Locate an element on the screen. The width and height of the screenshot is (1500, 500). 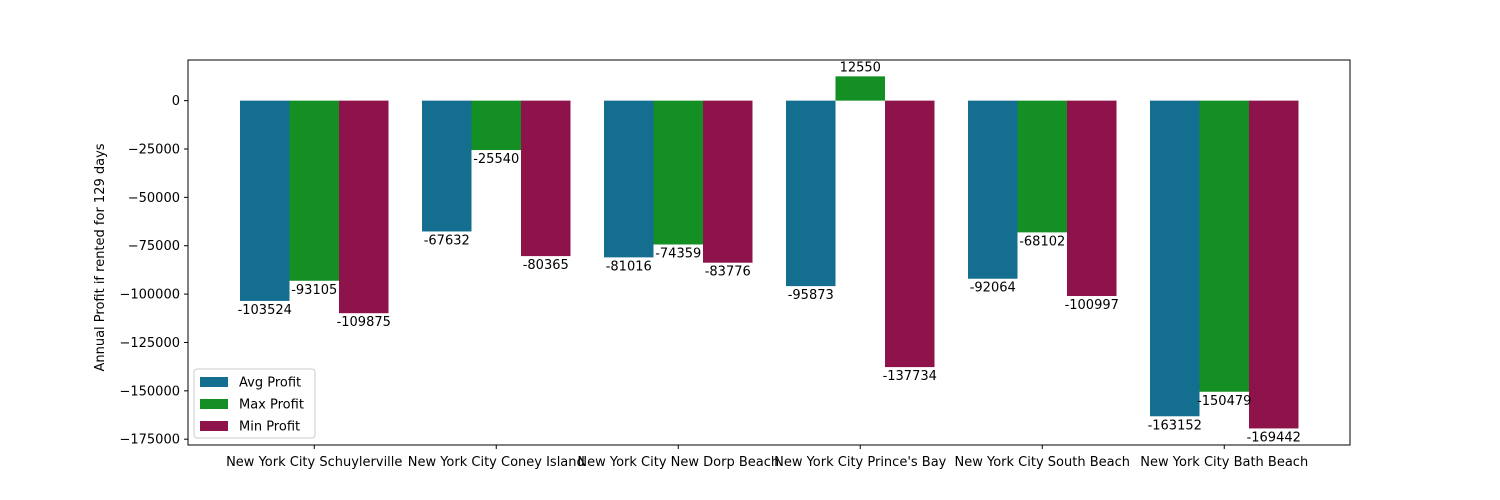
x-tick-label: New York City Coney Island is located at coordinates (496, 462).